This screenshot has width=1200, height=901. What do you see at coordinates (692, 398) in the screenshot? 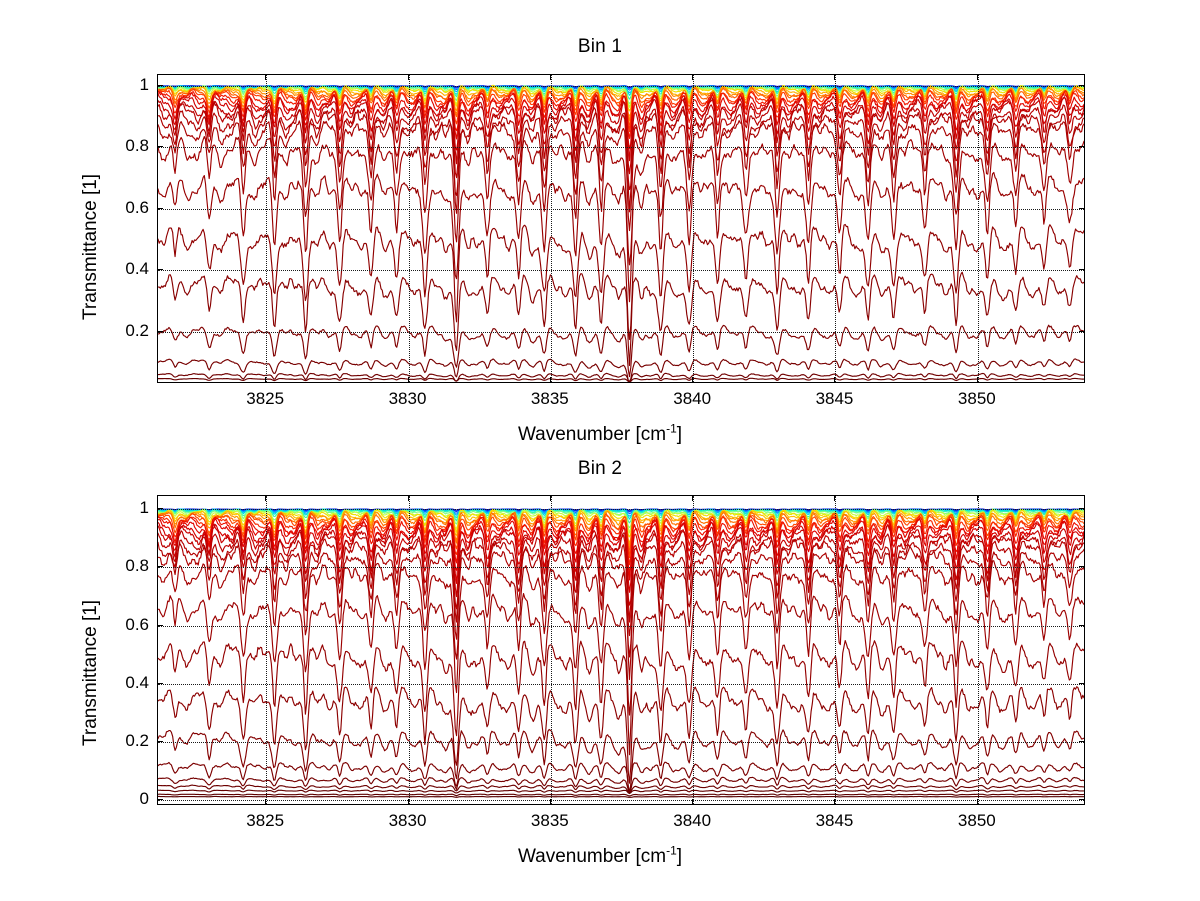
I see `x-axis-tick-label: 3840` at bounding box center [692, 398].